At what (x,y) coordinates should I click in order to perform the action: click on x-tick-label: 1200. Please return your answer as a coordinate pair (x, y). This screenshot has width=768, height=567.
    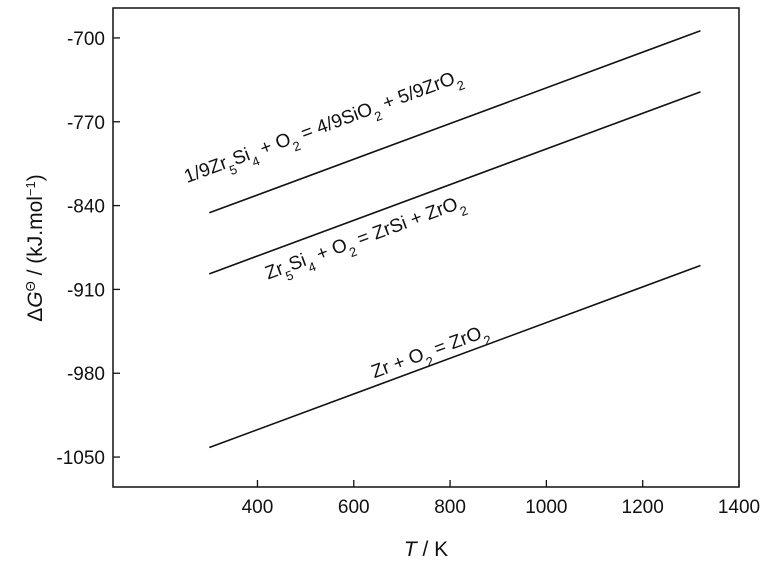
    Looking at the image, I should click on (643, 507).